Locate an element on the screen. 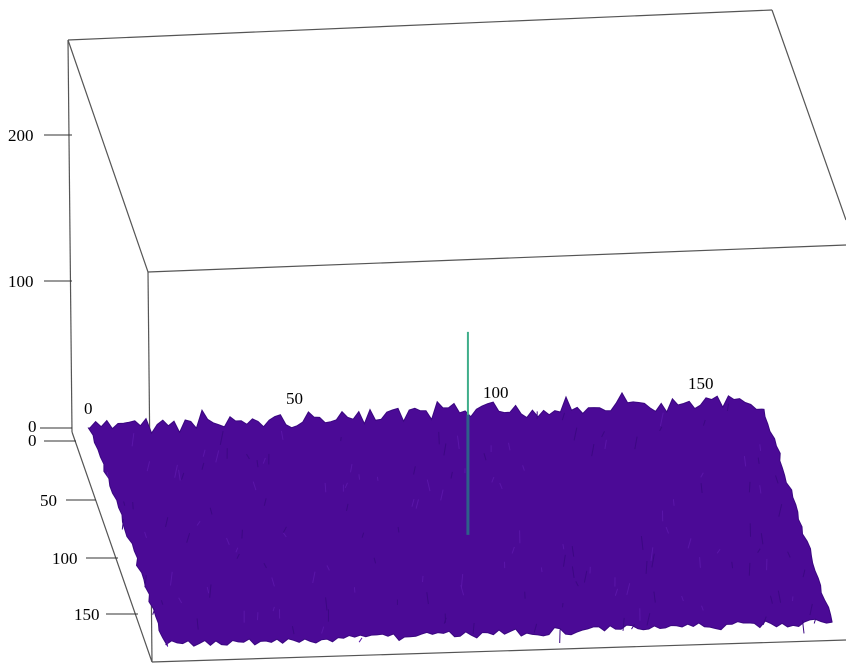 This screenshot has width=846, height=666. y-tick-label: 150 is located at coordinates (87, 614).